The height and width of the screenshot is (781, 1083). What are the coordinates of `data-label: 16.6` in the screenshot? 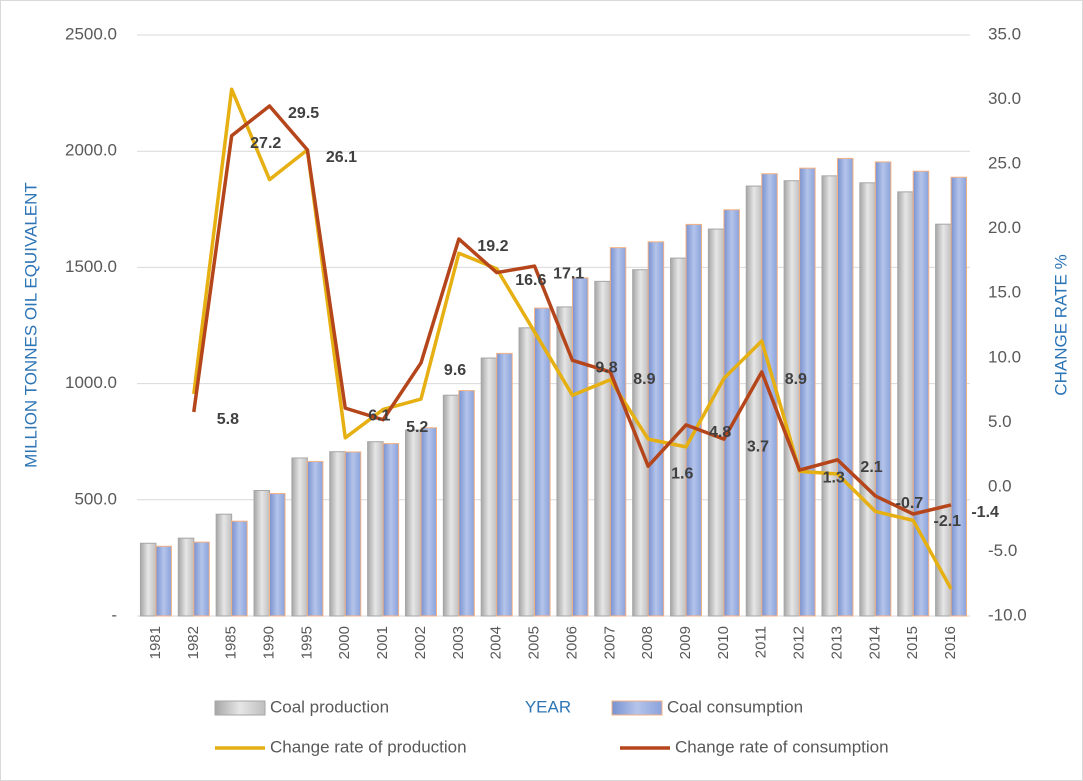 It's located at (530, 280).